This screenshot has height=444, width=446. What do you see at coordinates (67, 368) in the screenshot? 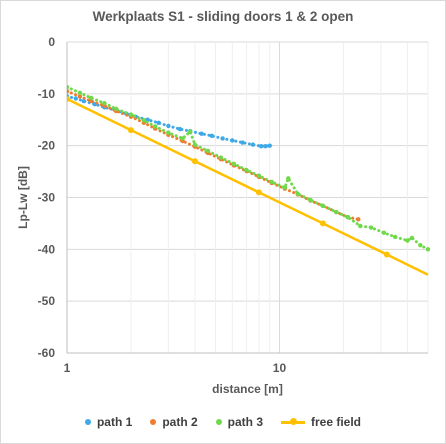
I see `x-tick-label: 1` at bounding box center [67, 368].